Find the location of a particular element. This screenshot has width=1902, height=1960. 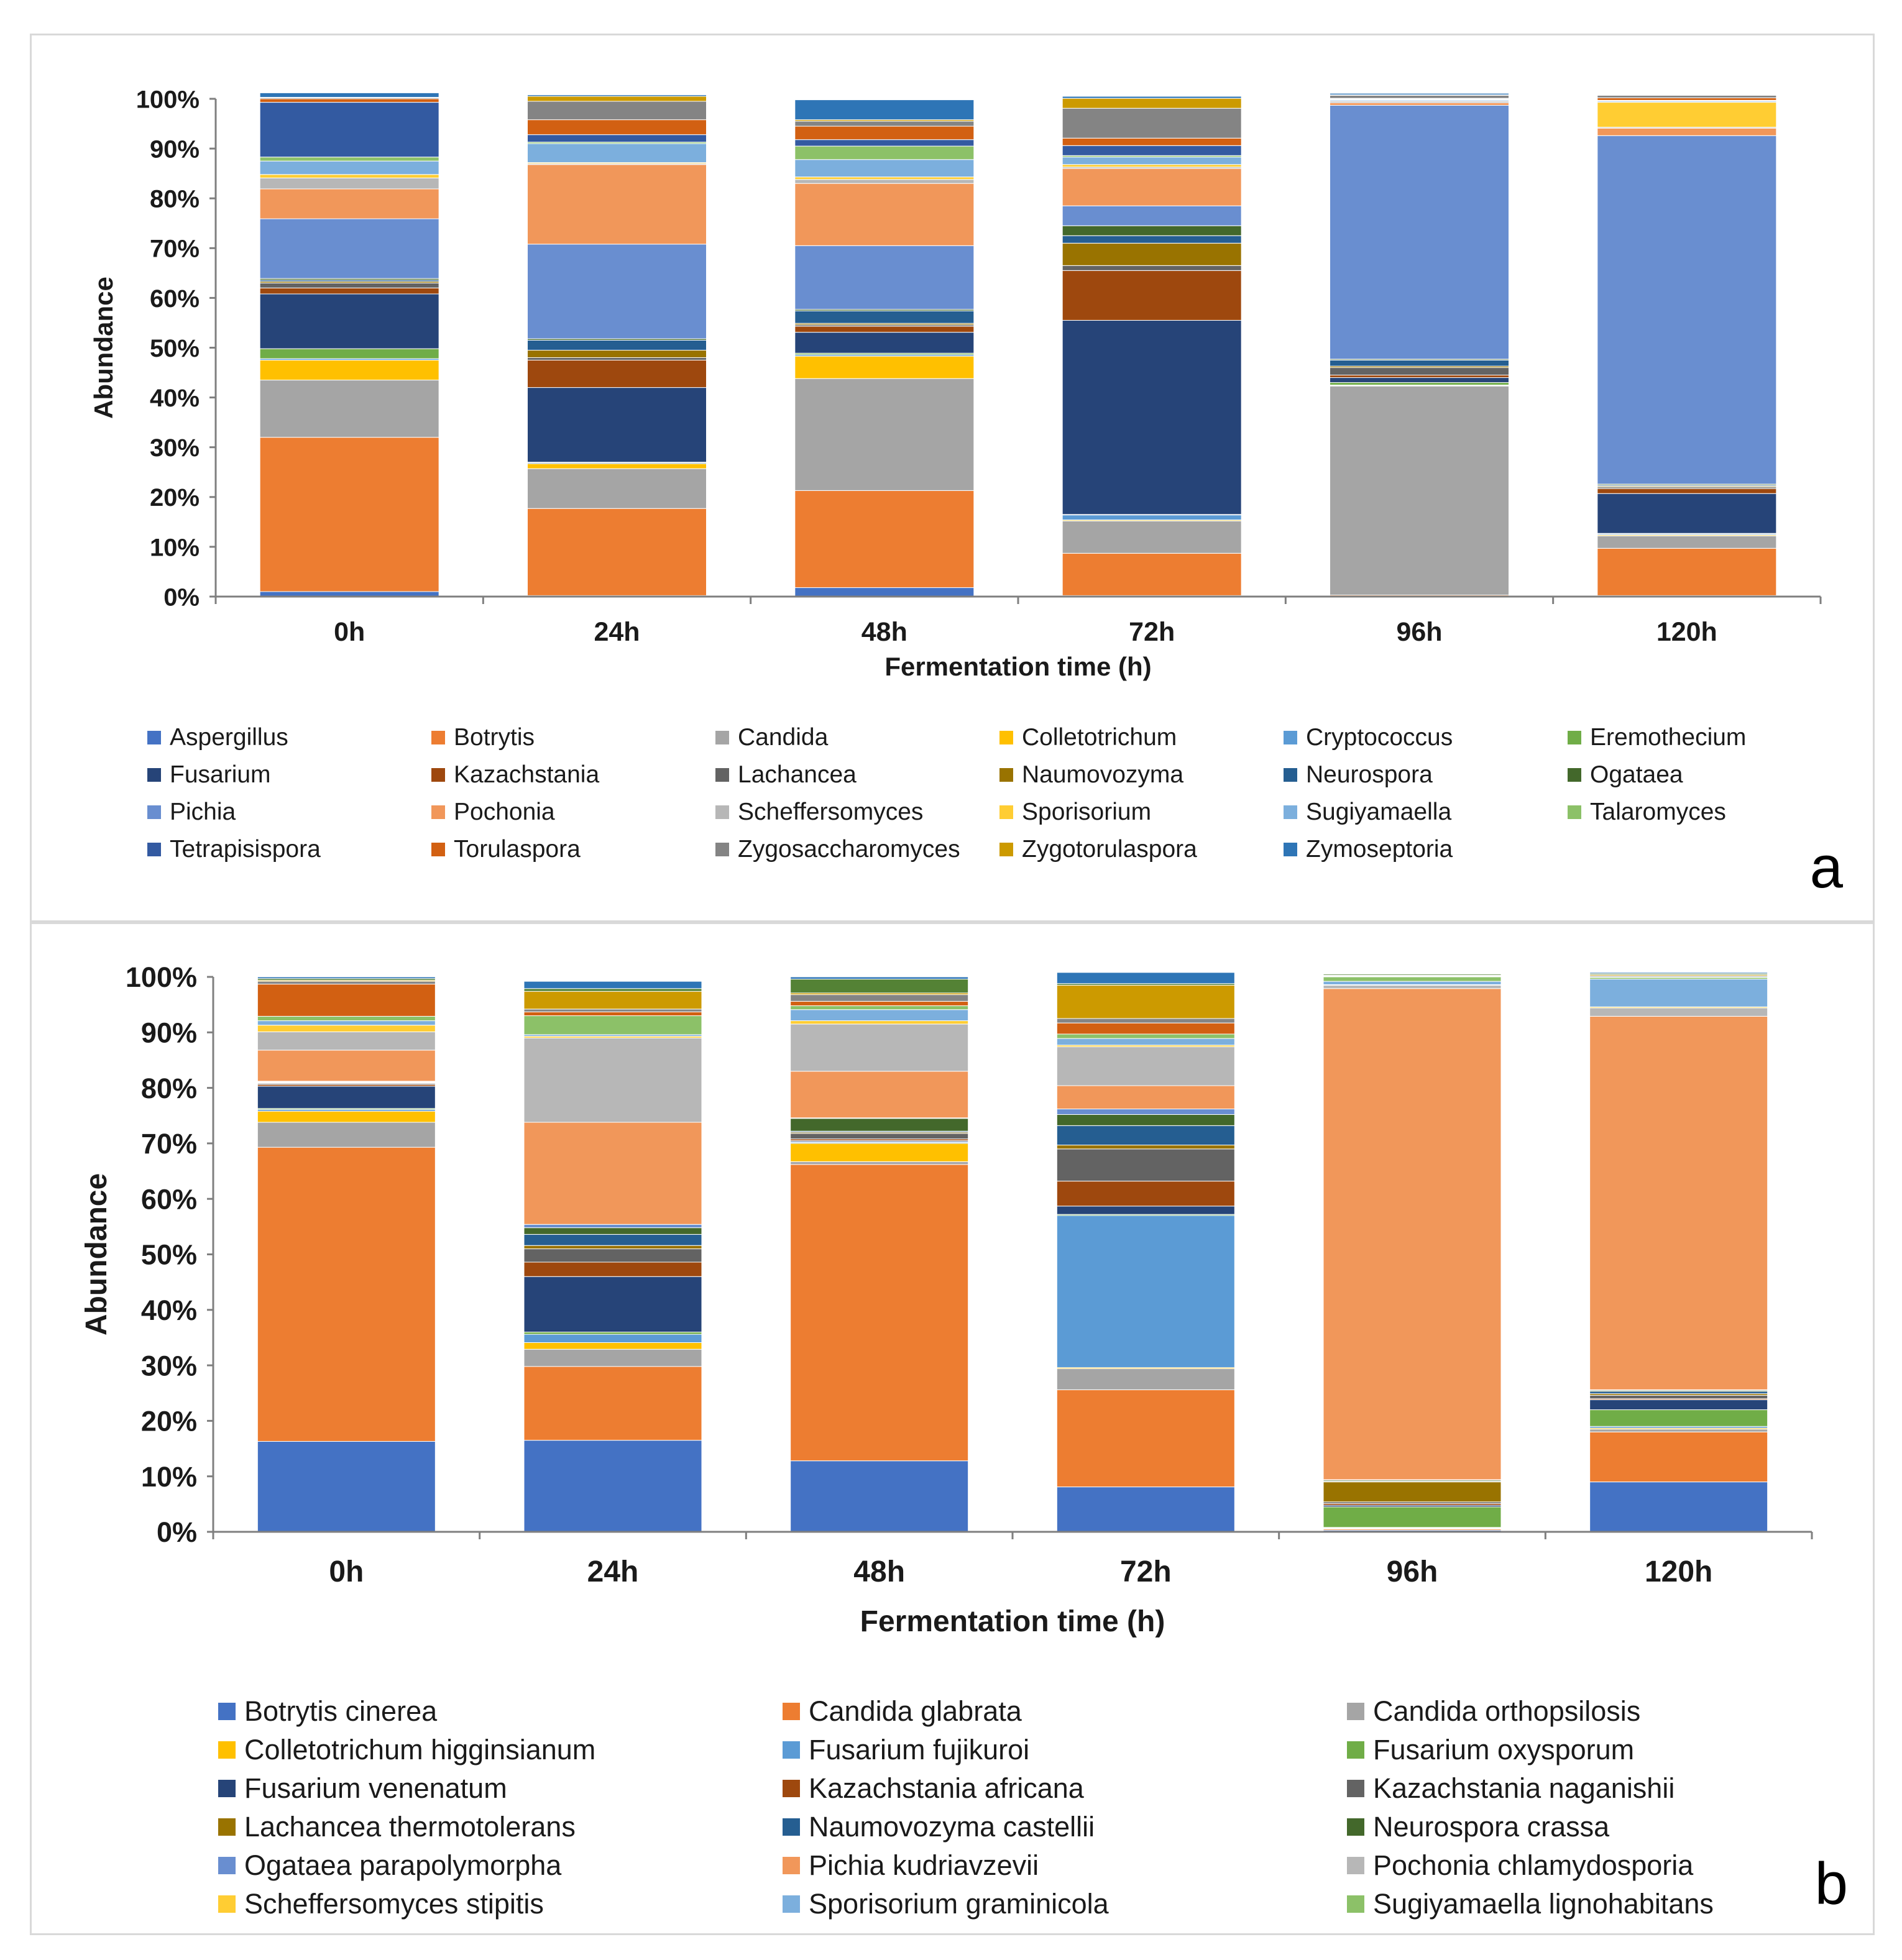

bar-segment-kazachstania-africana-72h is located at coordinates (1145, 1194).